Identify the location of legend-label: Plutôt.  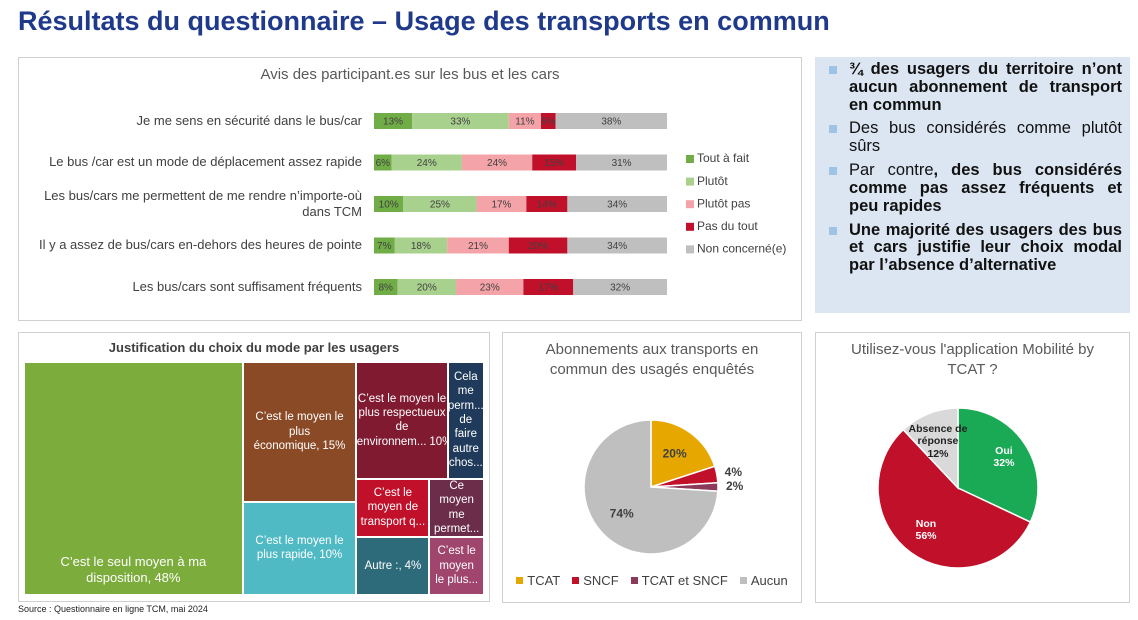
(712, 181).